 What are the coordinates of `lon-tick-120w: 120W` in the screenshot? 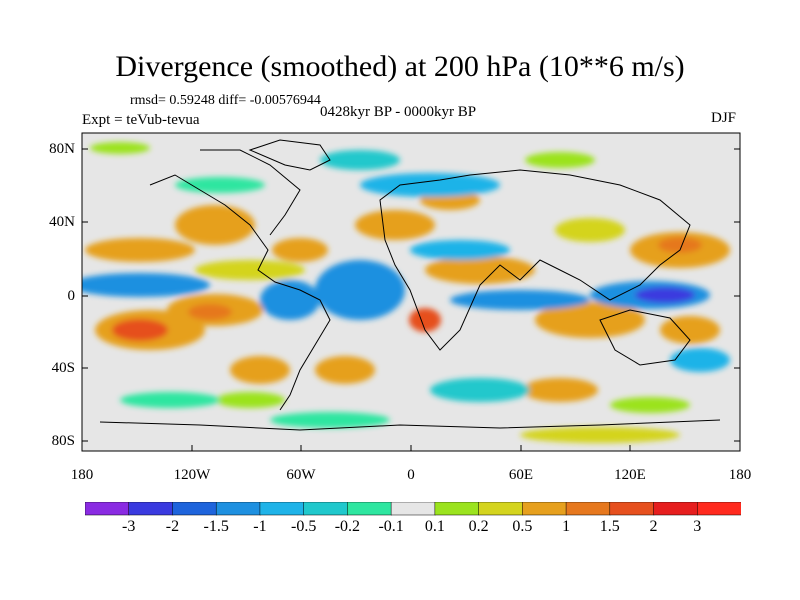 It's located at (192, 475).